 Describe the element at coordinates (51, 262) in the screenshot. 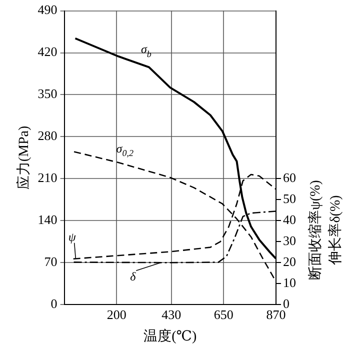

I see `y-tick-label: 70` at that location.